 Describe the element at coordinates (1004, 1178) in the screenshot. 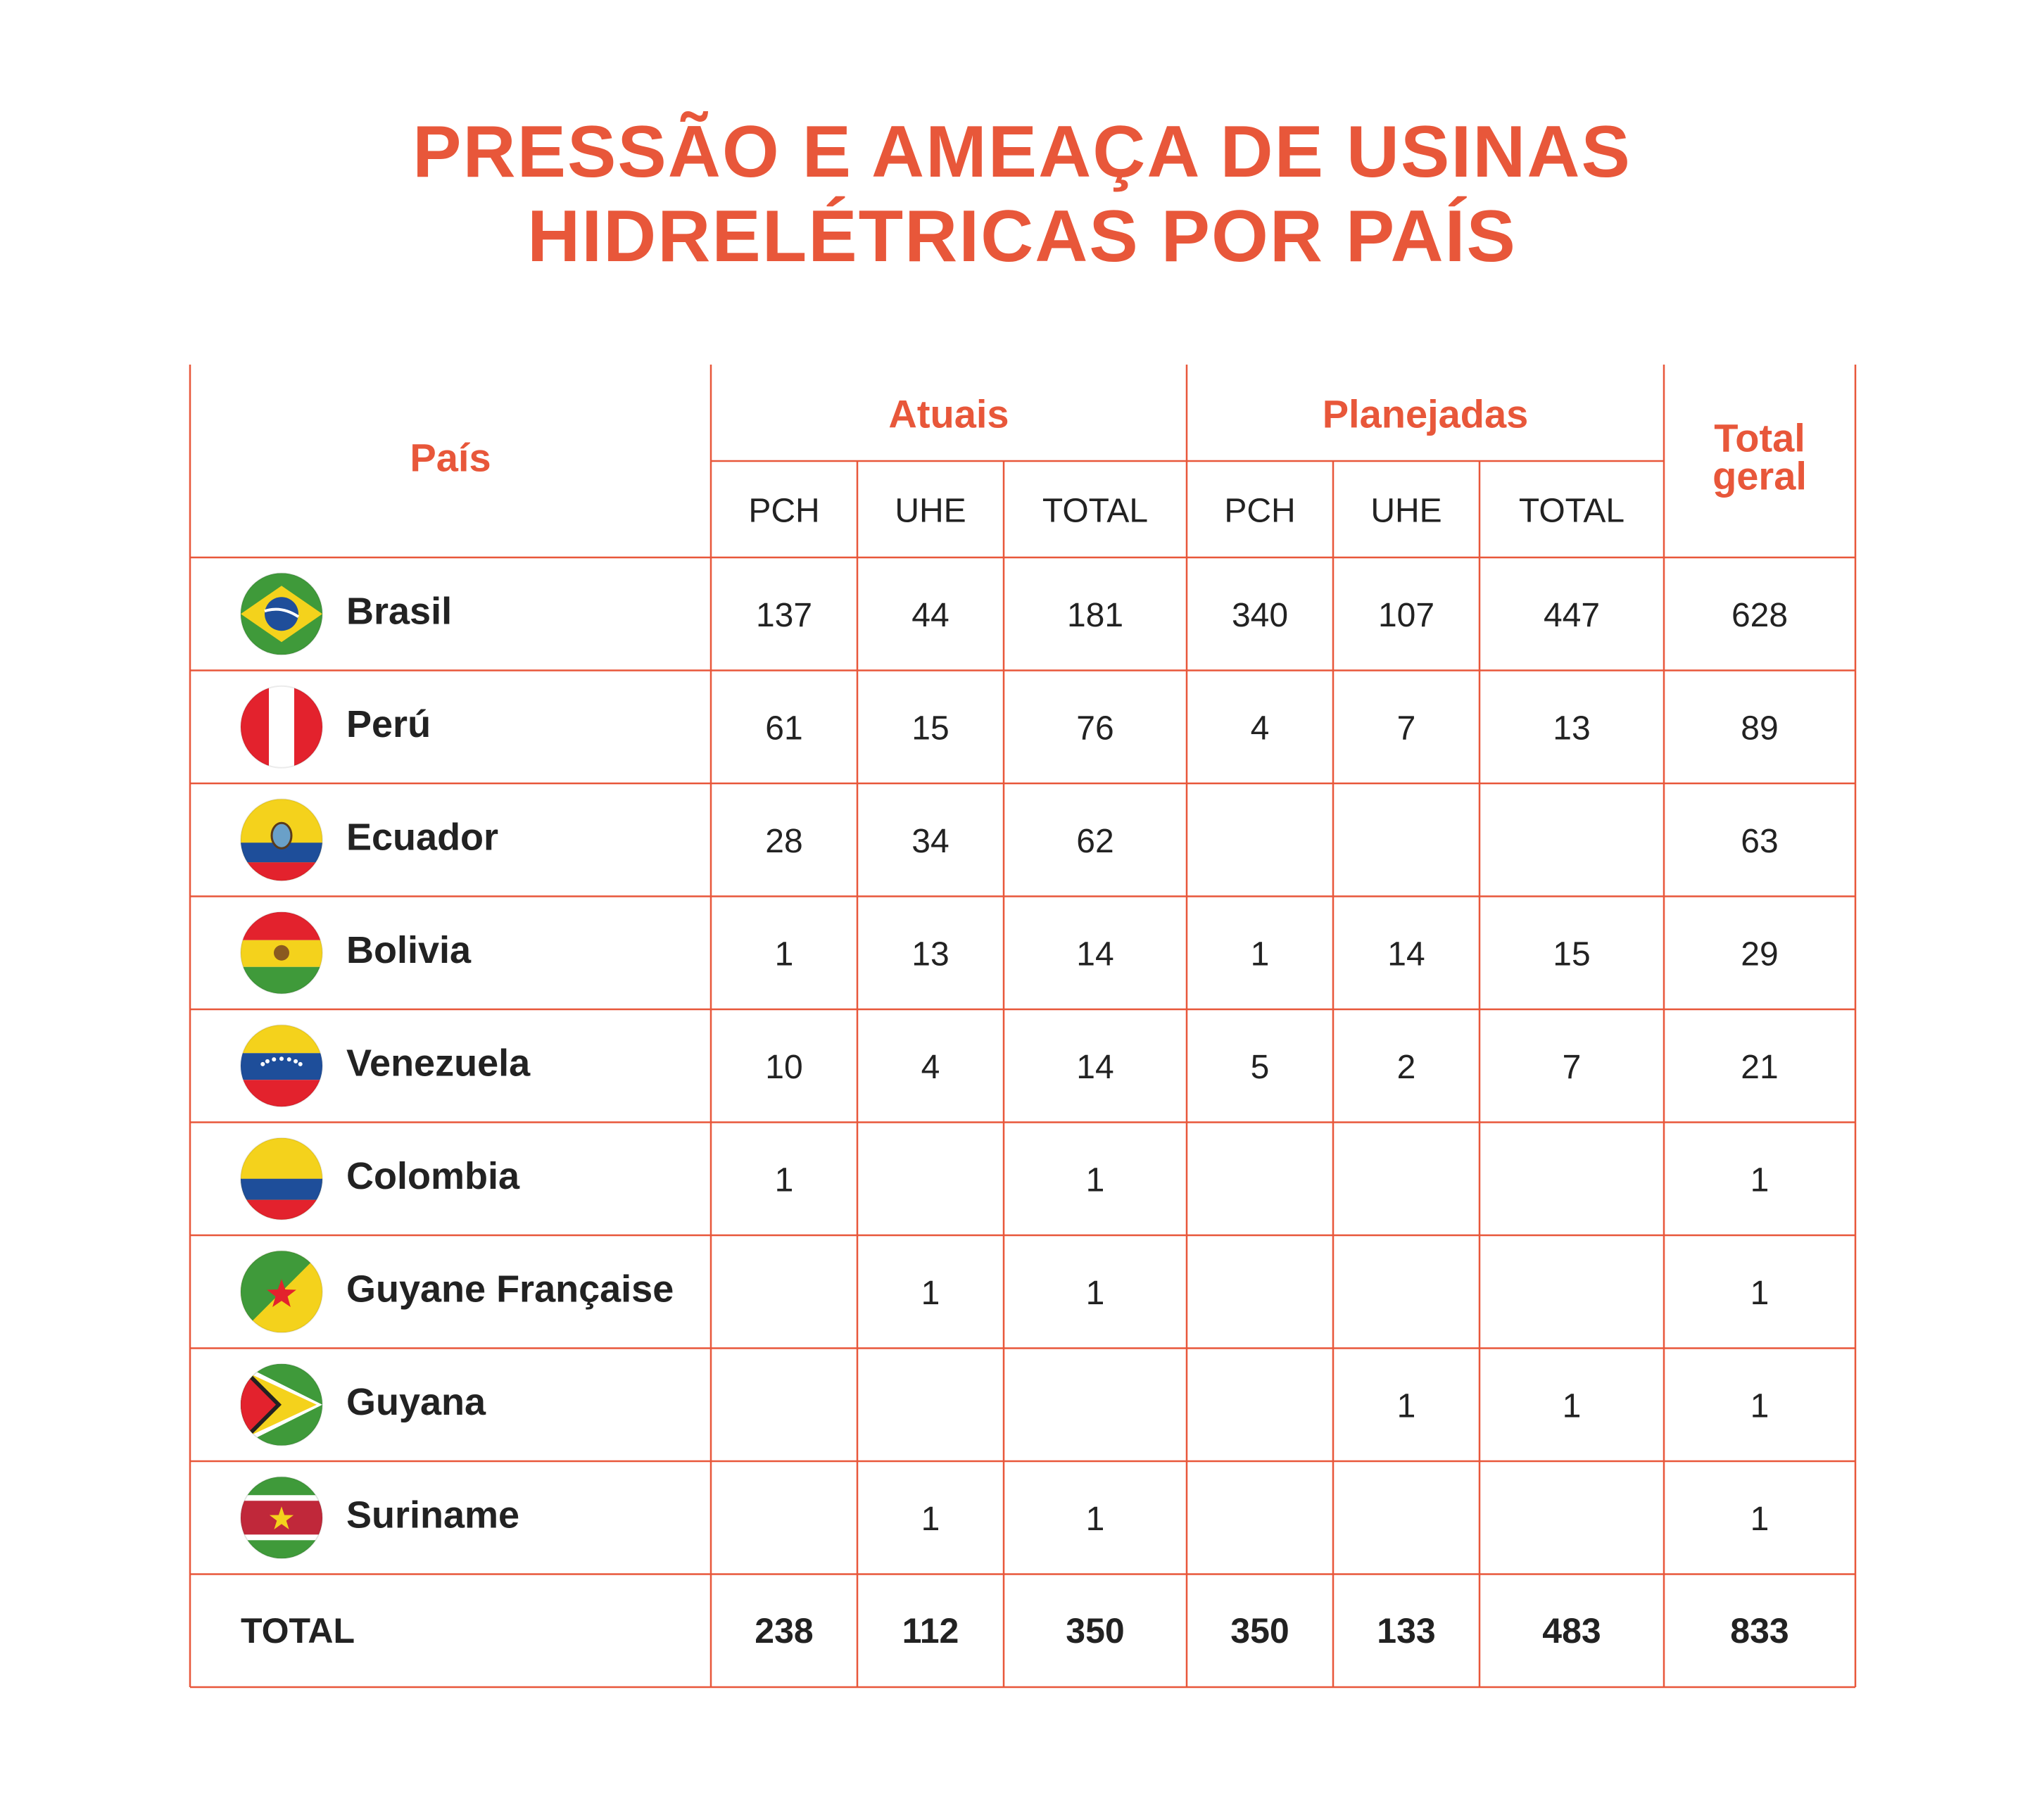

I see `table-row: Colombia 1 1 1` at that location.